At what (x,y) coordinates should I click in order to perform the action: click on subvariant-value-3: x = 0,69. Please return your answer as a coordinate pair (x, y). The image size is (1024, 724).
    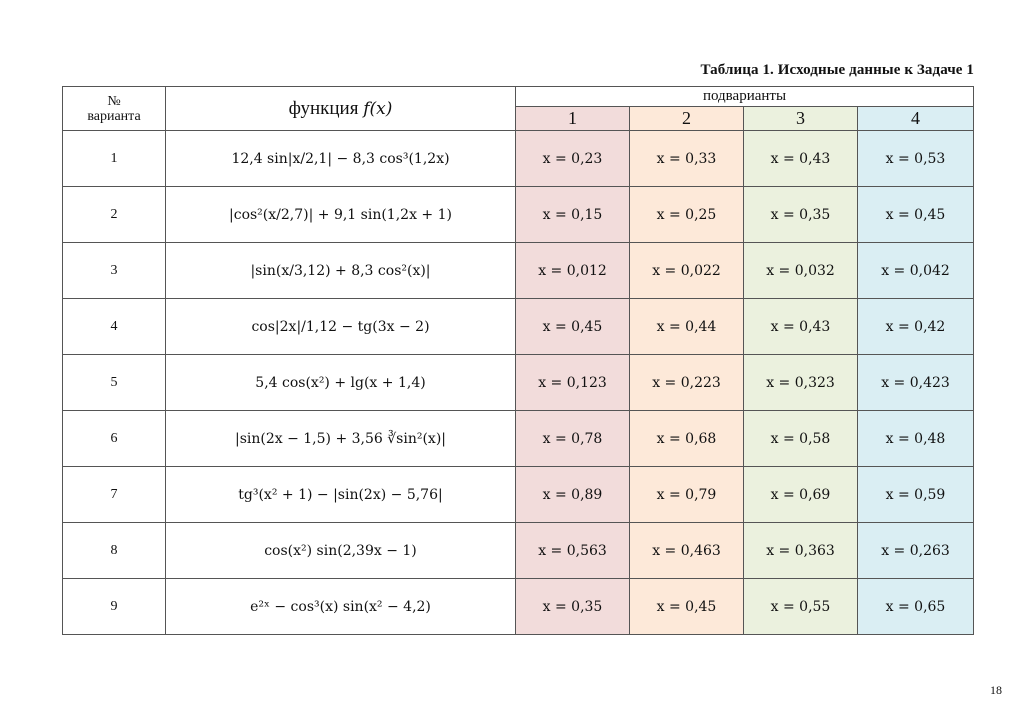
    Looking at the image, I should click on (800, 494).